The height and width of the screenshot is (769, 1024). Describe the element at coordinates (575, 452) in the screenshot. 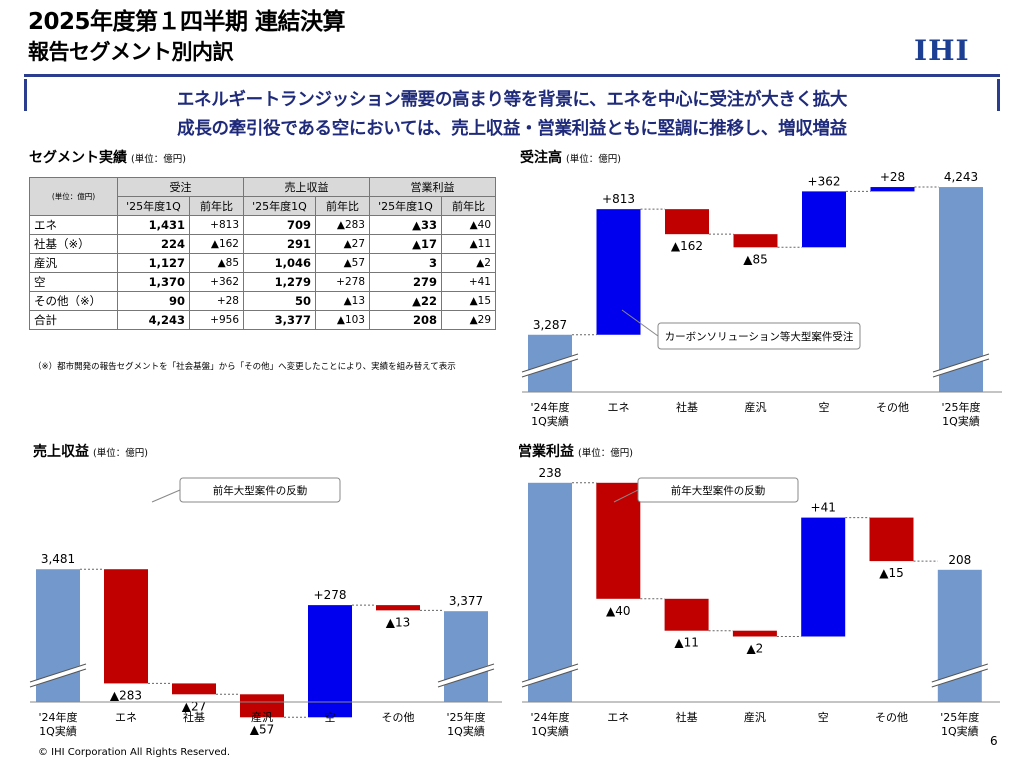

I see `chart-title-profit: 営業利益 (単位：億円)` at that location.